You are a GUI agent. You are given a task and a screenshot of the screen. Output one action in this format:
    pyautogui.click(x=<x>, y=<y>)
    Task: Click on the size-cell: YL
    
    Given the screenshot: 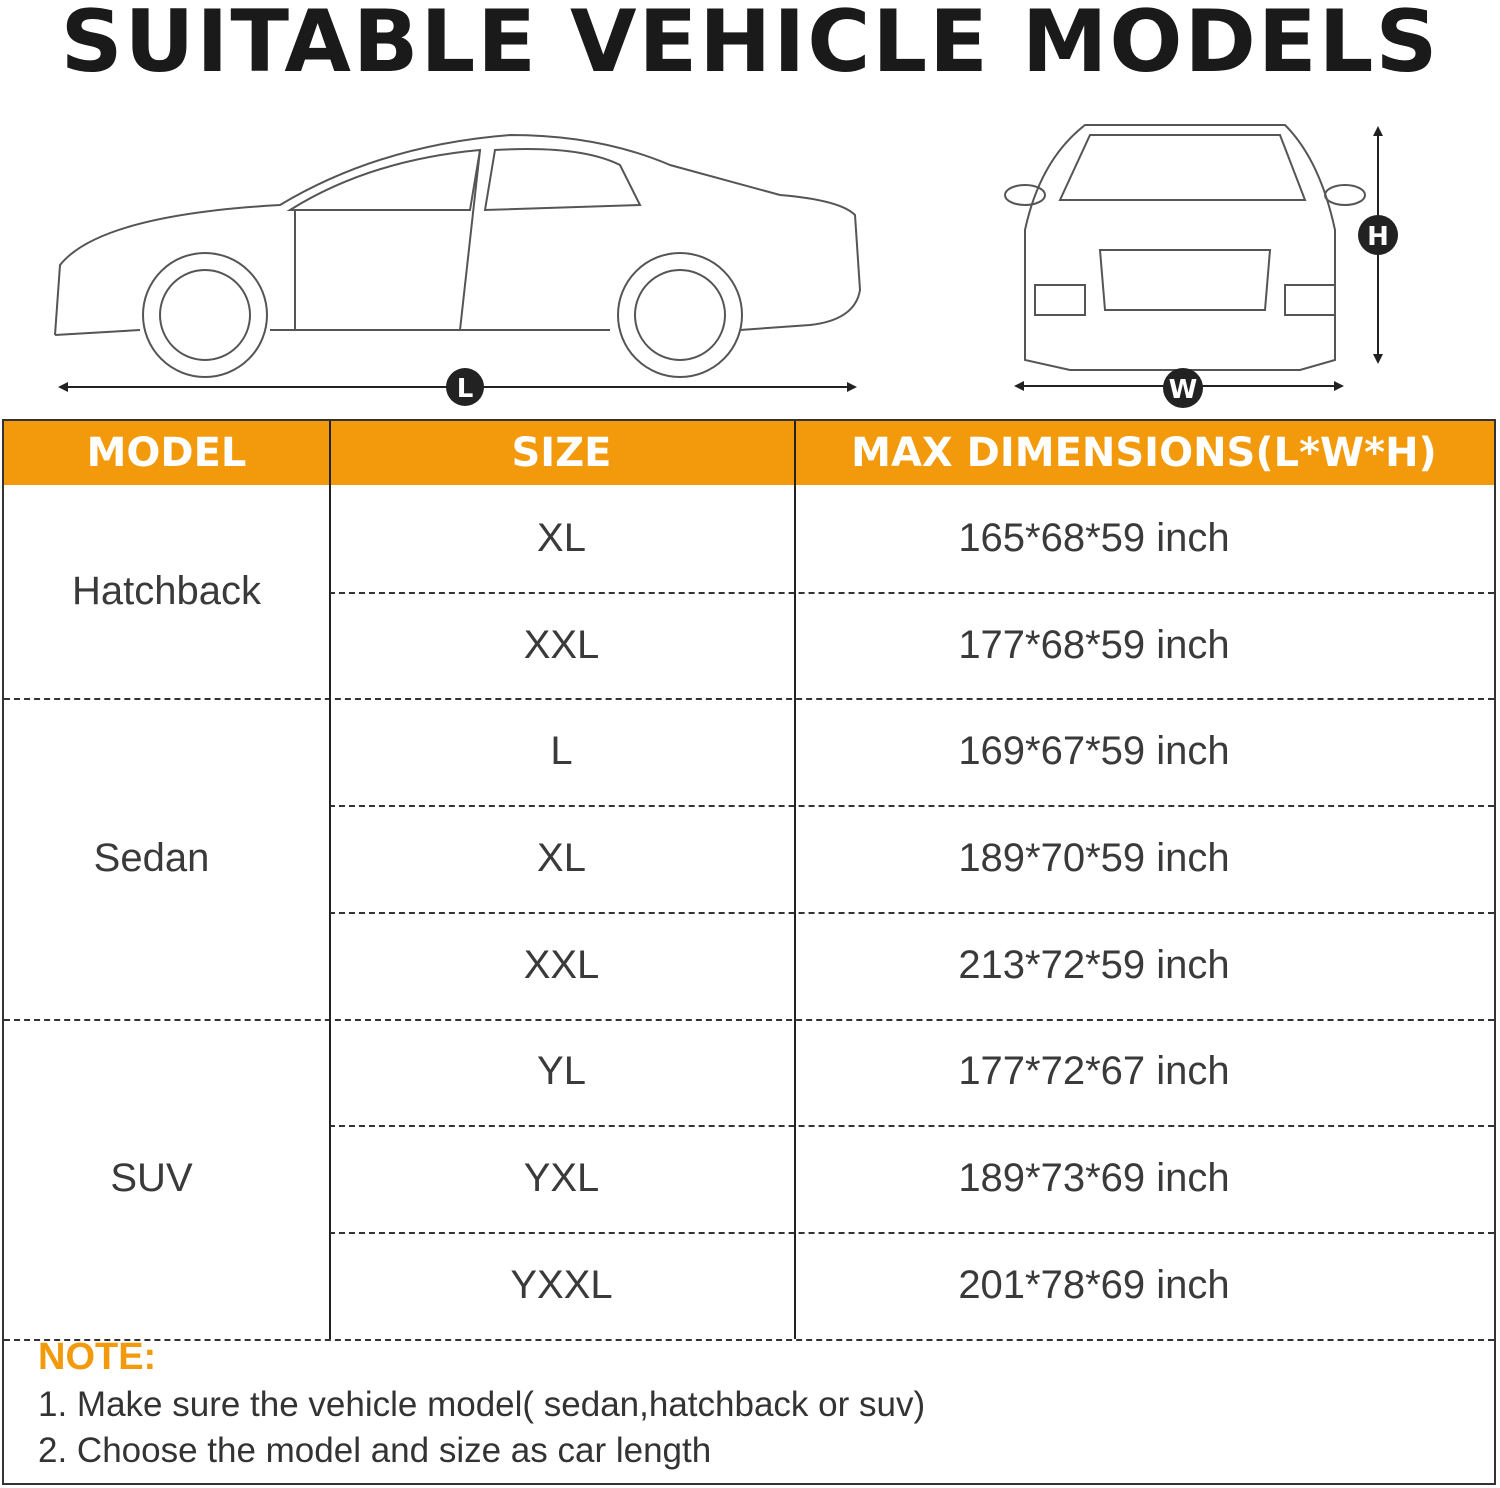 What is the action you would take?
    pyautogui.click(x=561, y=1071)
    